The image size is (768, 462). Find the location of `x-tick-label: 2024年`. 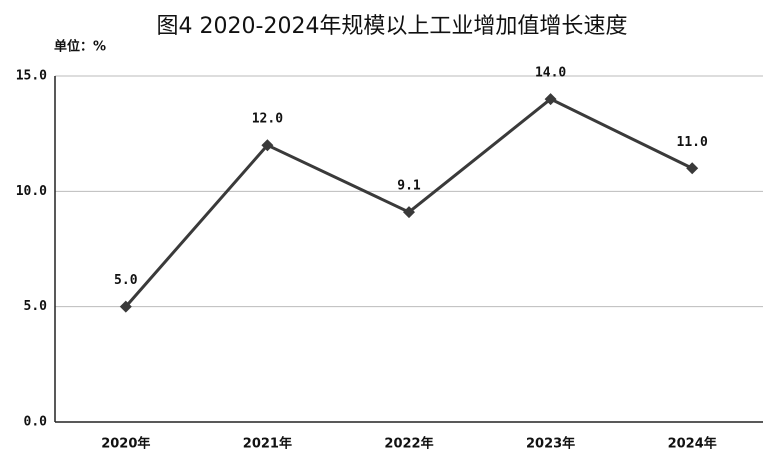

x-tick-label: 2024年 is located at coordinates (692, 444).